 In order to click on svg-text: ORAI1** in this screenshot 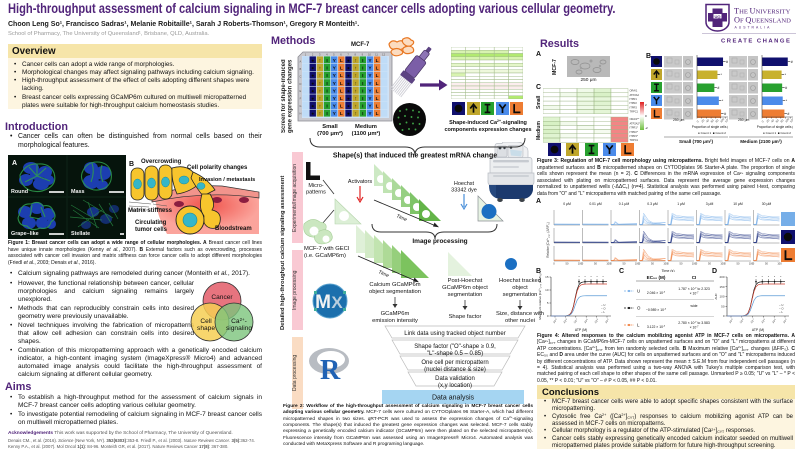, I will do `click(635, 119)`.